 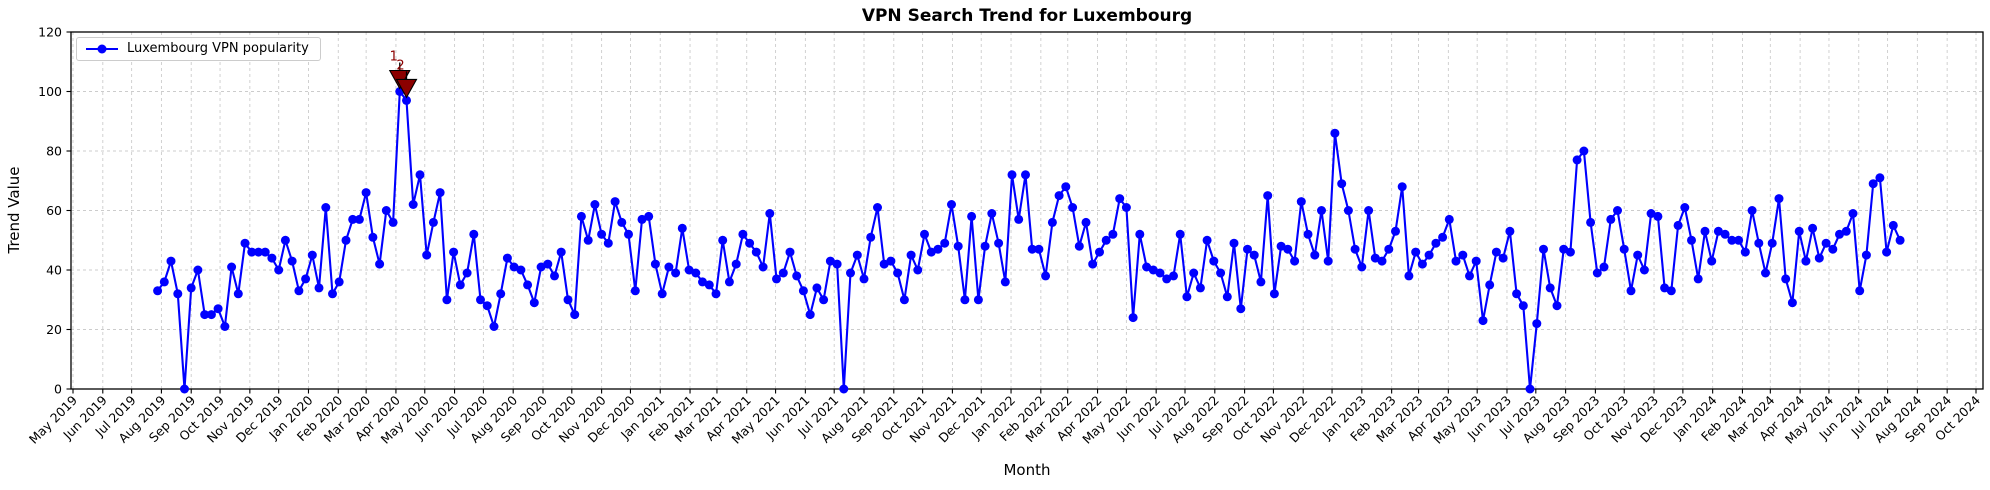 What do you see at coordinates (394, 57) in the screenshot?
I see `annotation-label: 1` at bounding box center [394, 57].